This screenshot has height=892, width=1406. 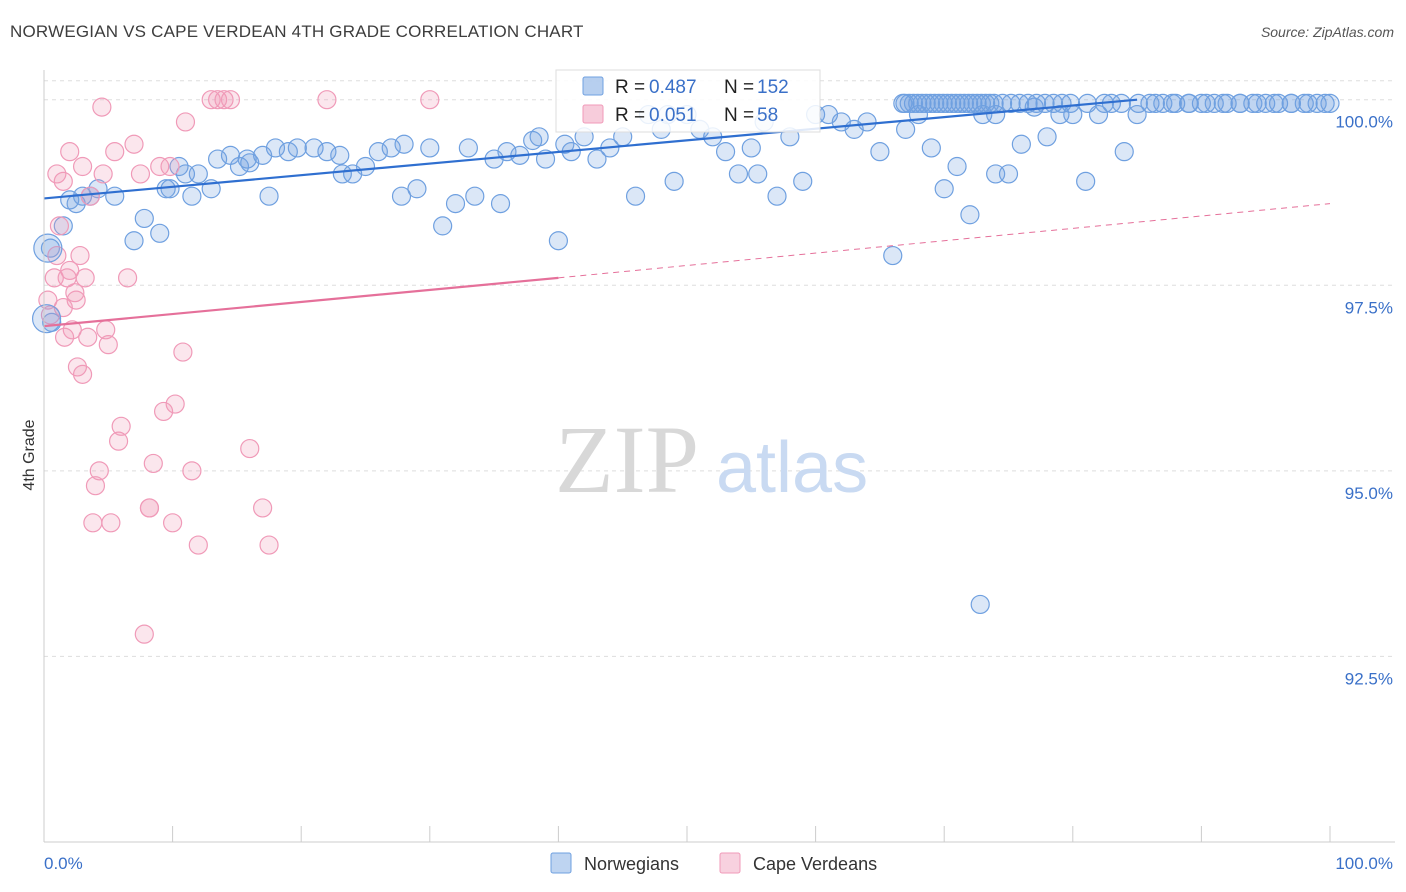 I want to click on stats-r-value: 0.487, so click(x=673, y=87).